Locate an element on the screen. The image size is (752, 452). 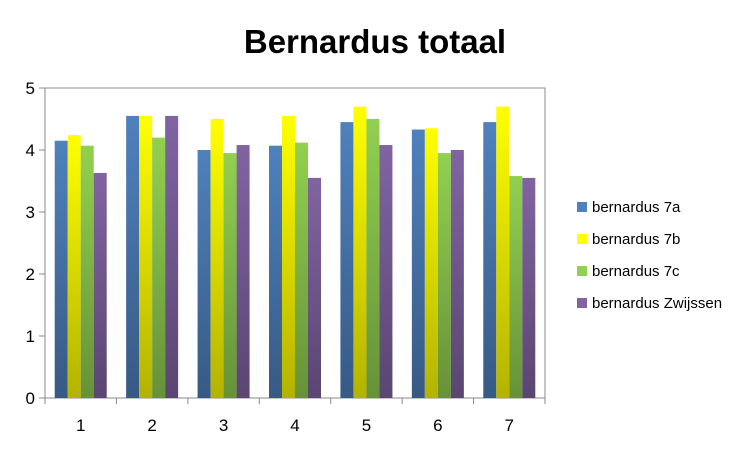
x-tick-label: 7 is located at coordinates (509, 425).